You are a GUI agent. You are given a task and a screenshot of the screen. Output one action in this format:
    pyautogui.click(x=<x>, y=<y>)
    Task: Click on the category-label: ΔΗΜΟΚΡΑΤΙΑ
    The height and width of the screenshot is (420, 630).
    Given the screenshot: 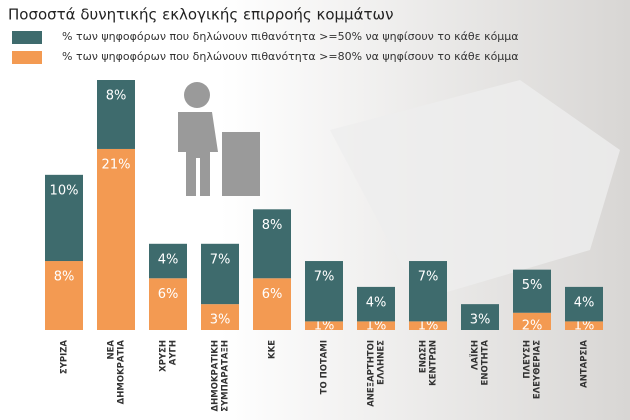 What is the action you would take?
    pyautogui.click(x=122, y=372)
    